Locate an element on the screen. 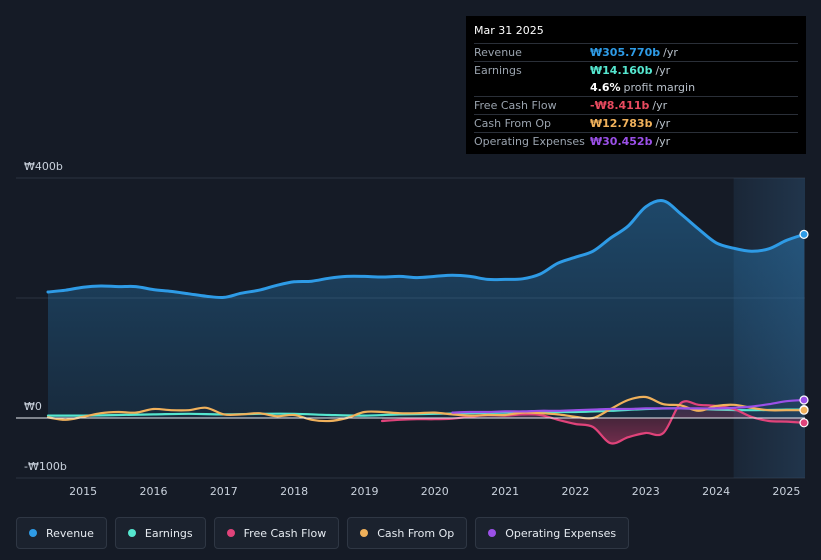 The image size is (821, 560). tooltip-value: ₩305.770b is located at coordinates (625, 52).